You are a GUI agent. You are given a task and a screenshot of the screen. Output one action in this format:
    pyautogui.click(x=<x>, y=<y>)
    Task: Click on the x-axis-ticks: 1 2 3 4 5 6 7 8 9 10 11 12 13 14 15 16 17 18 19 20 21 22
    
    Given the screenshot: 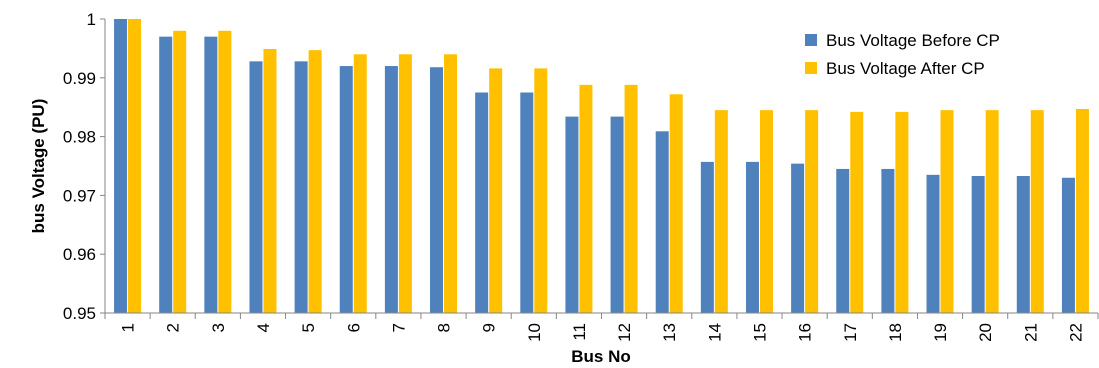 What is the action you would take?
    pyautogui.click(x=601, y=327)
    